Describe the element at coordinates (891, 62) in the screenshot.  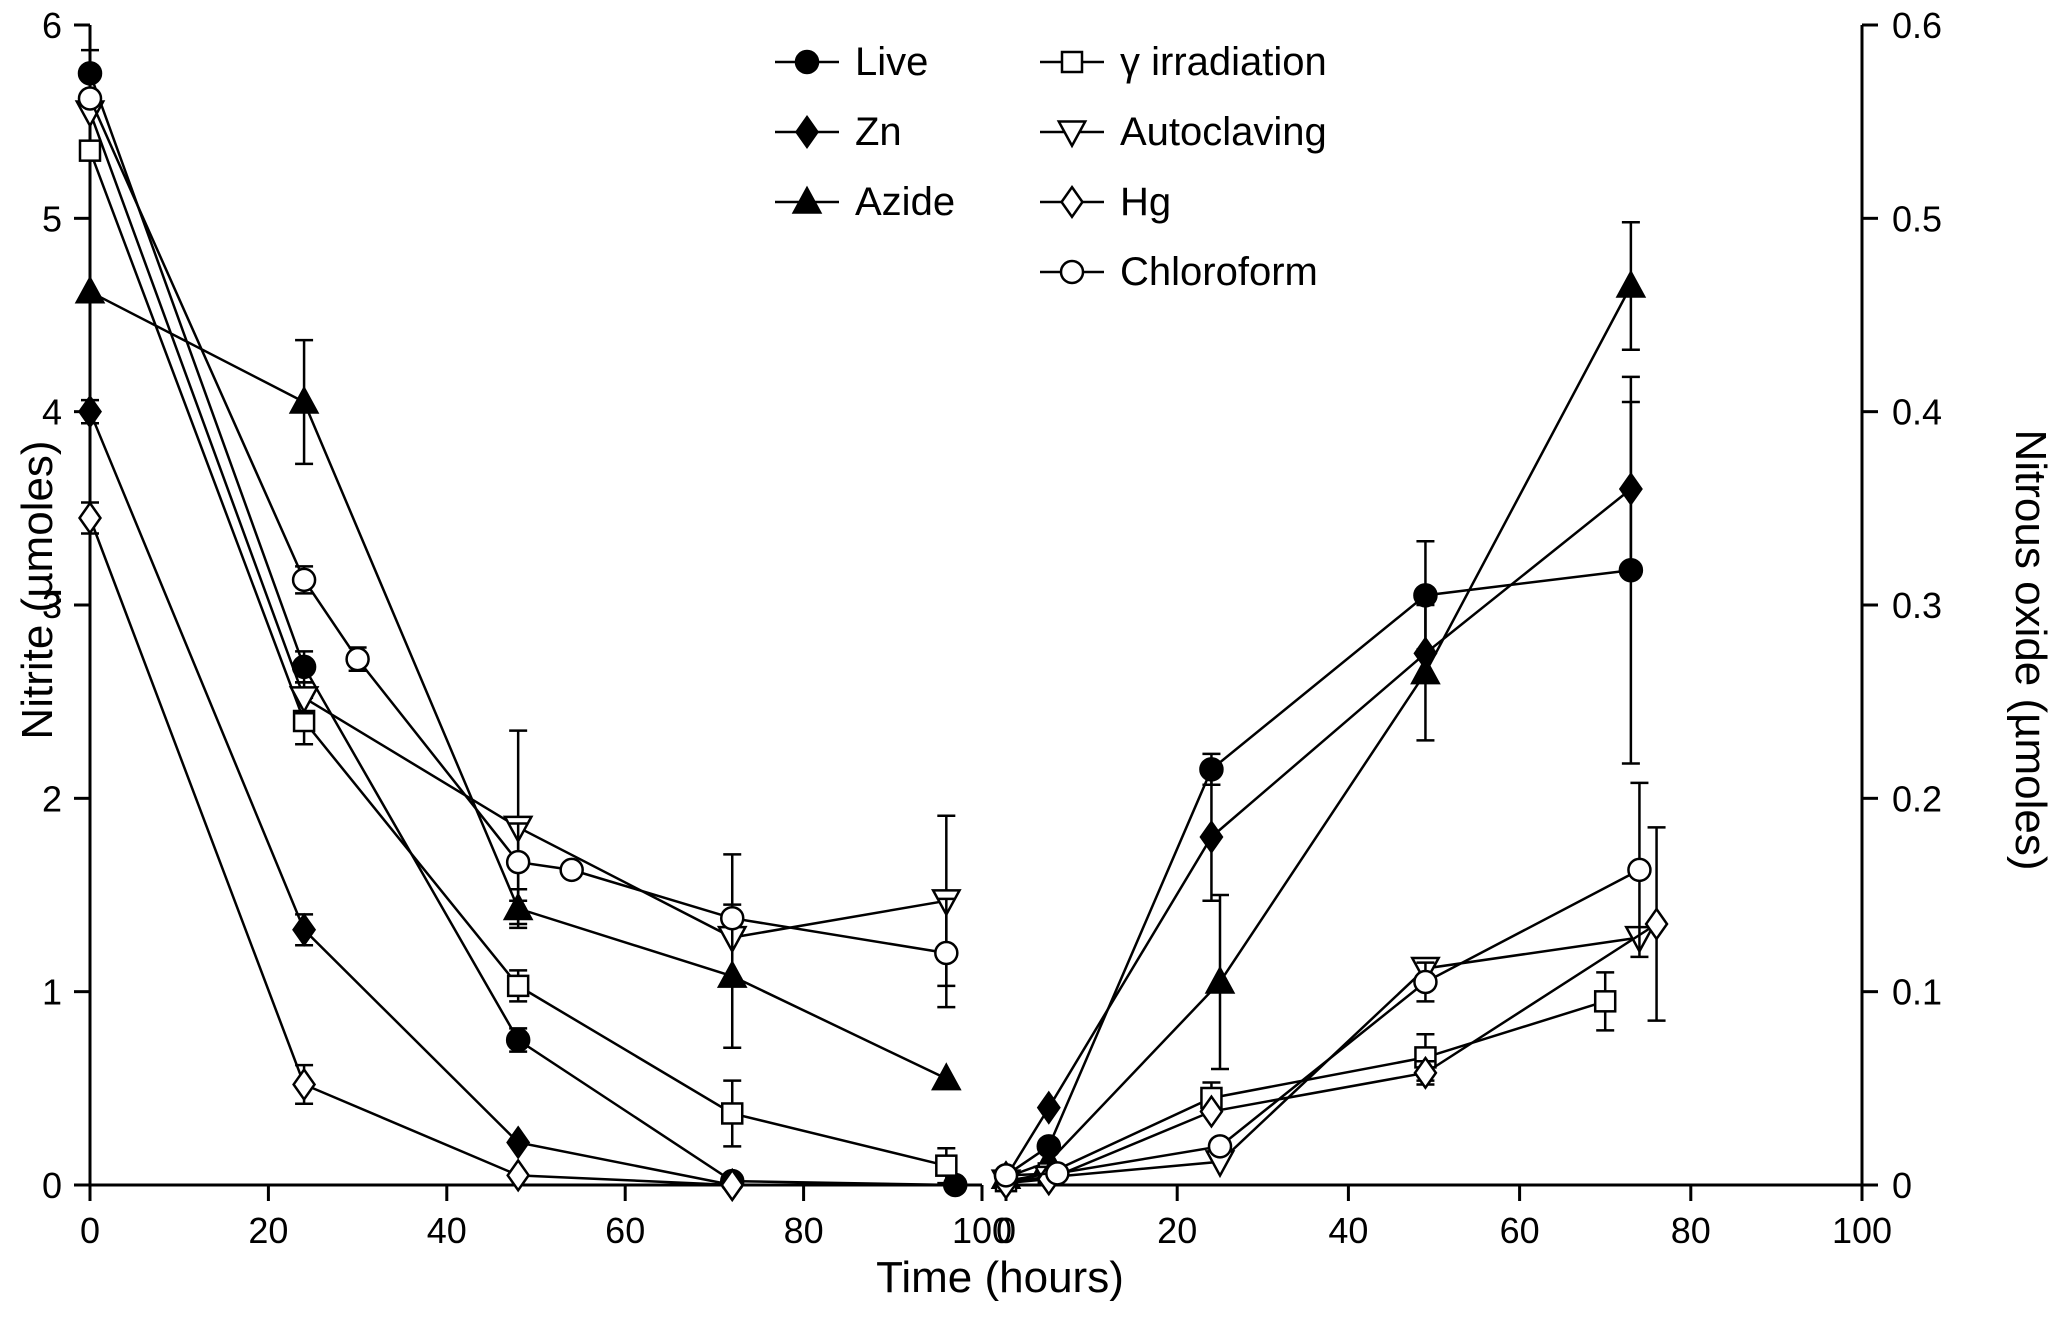
I see `svg-text: Live` at that location.